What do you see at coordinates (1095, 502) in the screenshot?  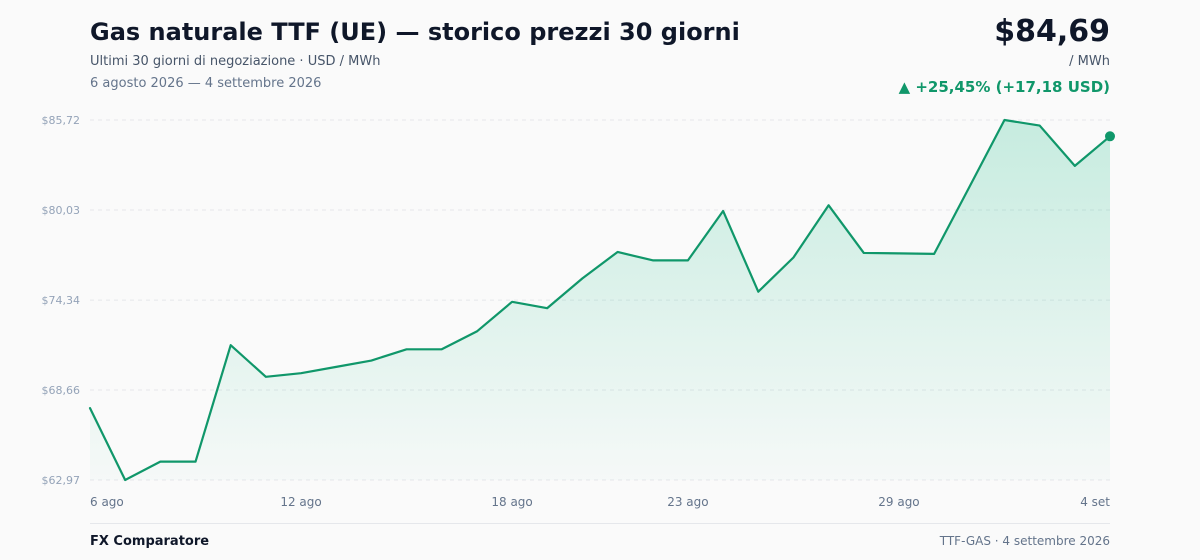 I see `x-tick-label: 4 set` at bounding box center [1095, 502].